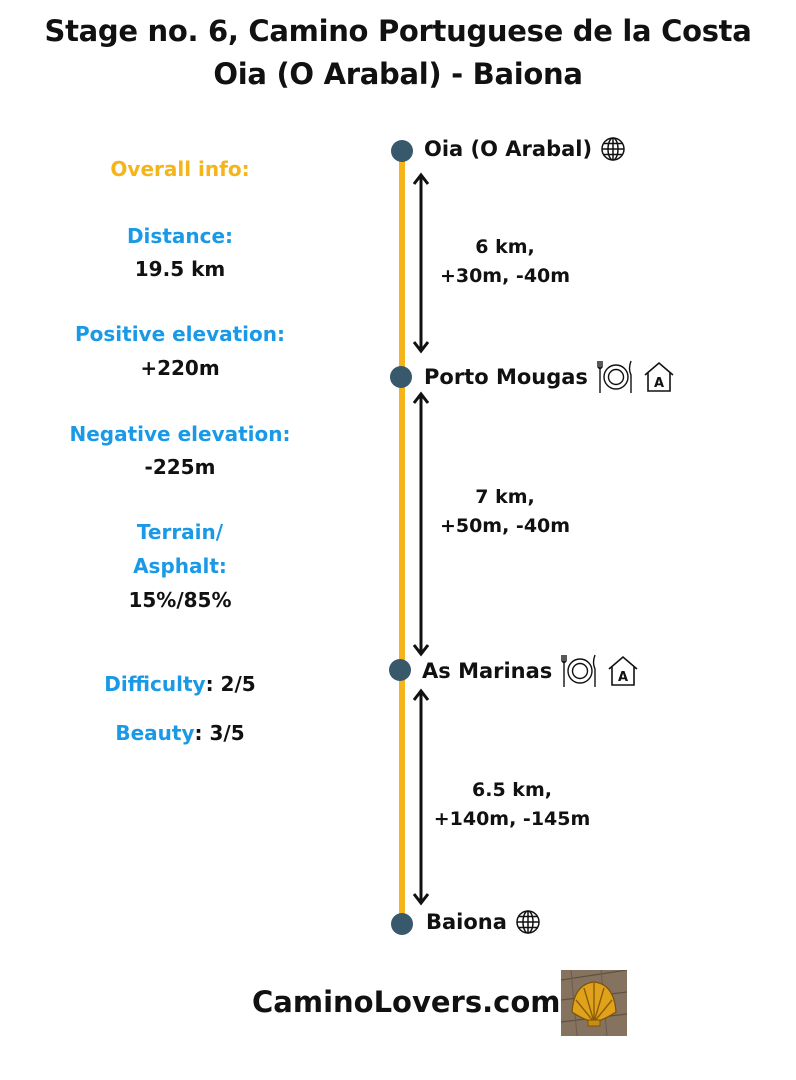  I want to click on negative-elevation-value: -225m, so click(180, 467).